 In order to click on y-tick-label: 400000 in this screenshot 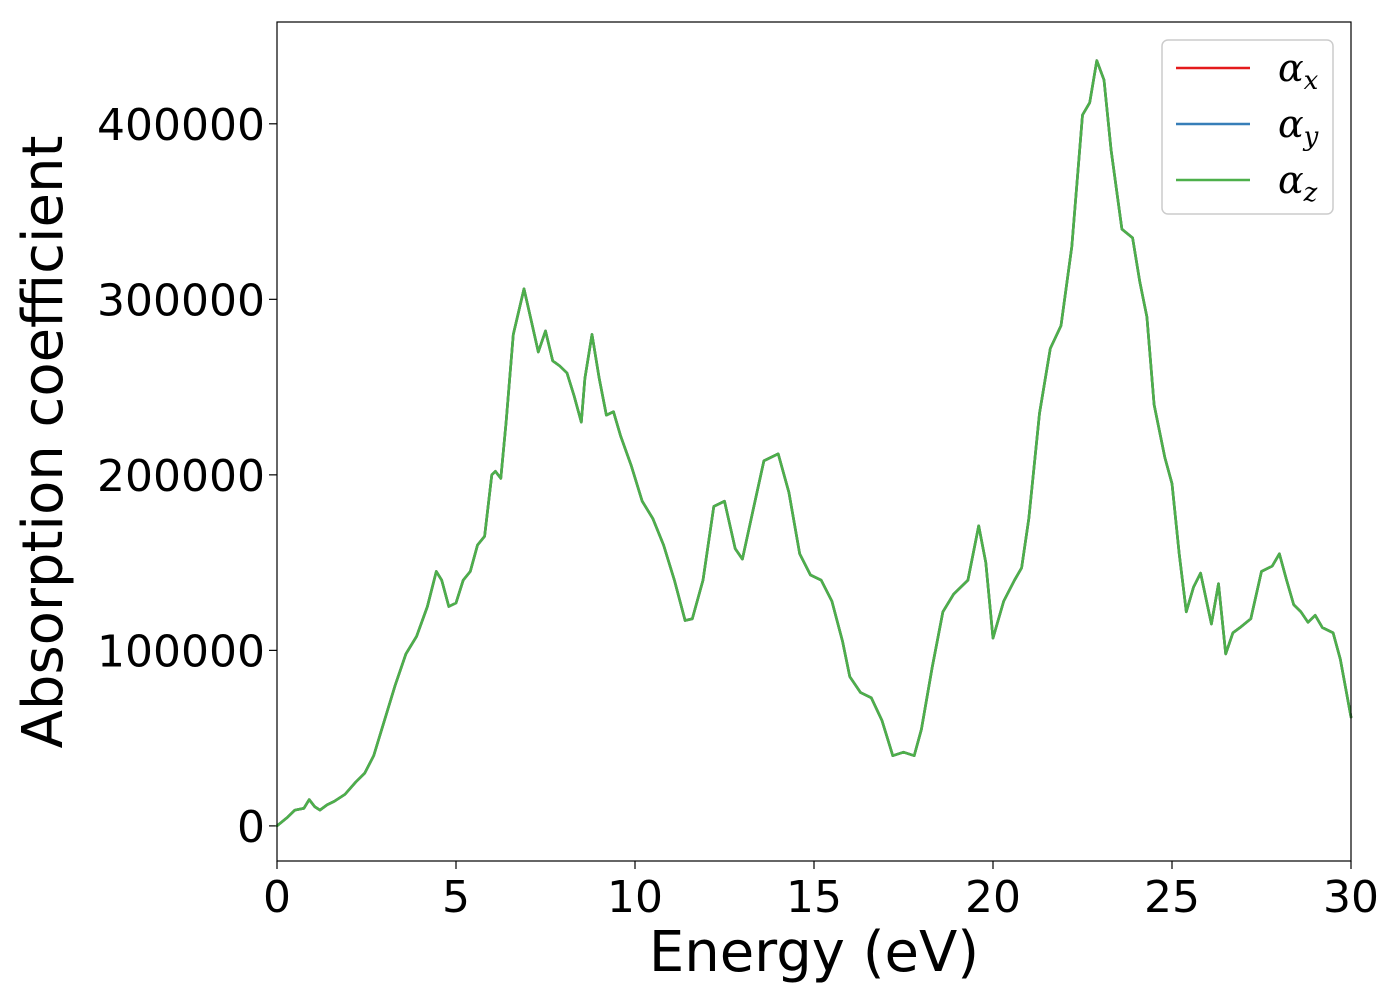, I will do `click(181, 125)`.